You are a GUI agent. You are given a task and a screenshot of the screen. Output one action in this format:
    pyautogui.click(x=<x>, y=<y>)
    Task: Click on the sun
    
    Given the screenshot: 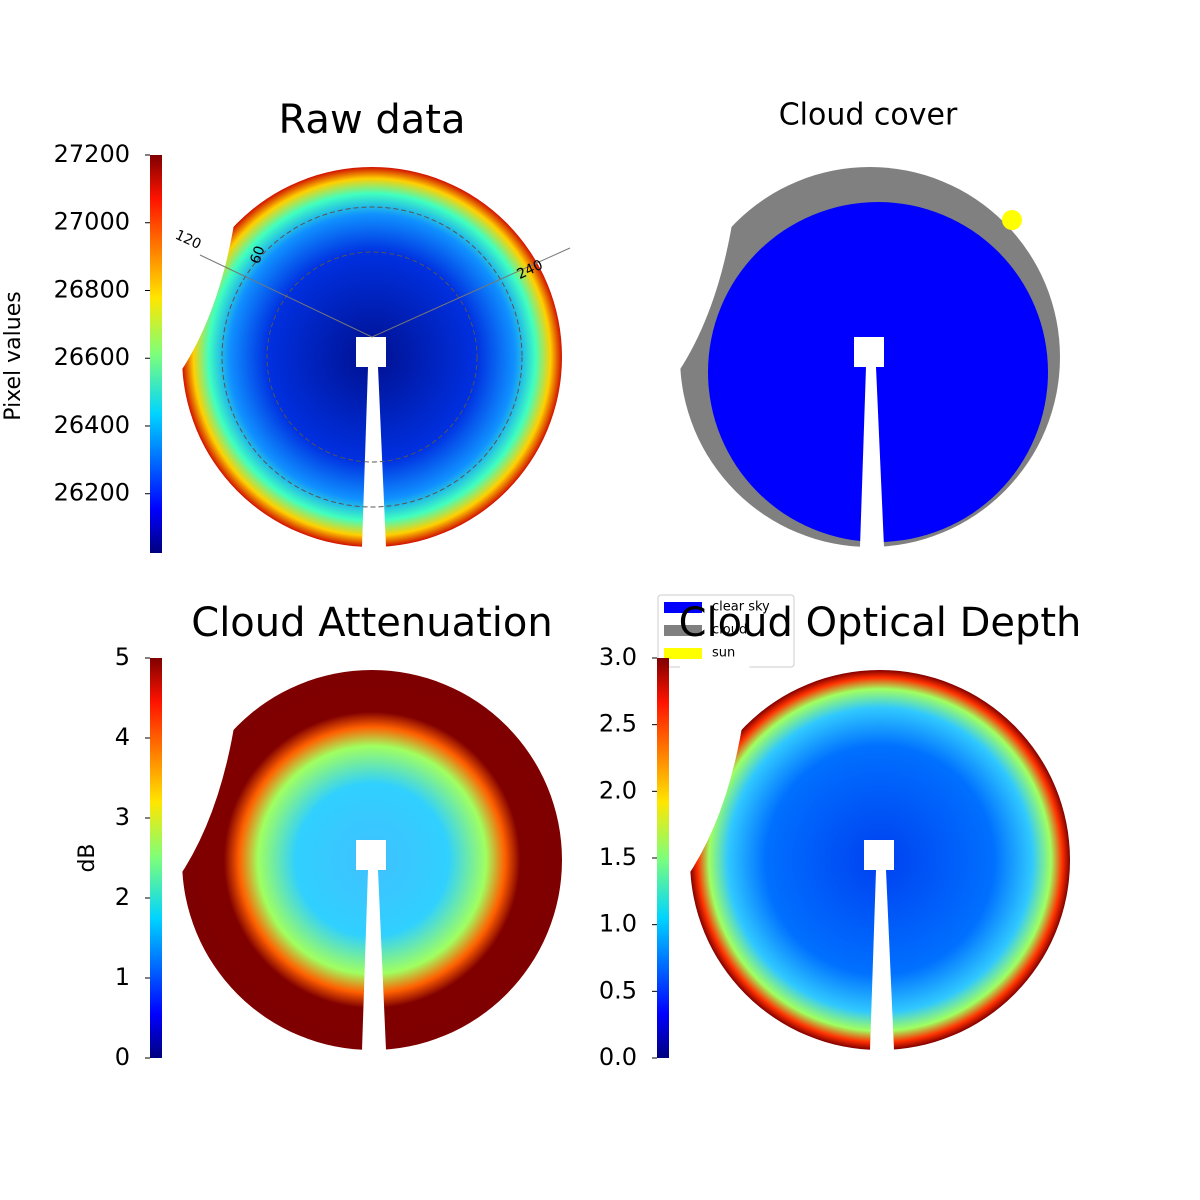 What is the action you would take?
    pyautogui.click(x=1012, y=220)
    